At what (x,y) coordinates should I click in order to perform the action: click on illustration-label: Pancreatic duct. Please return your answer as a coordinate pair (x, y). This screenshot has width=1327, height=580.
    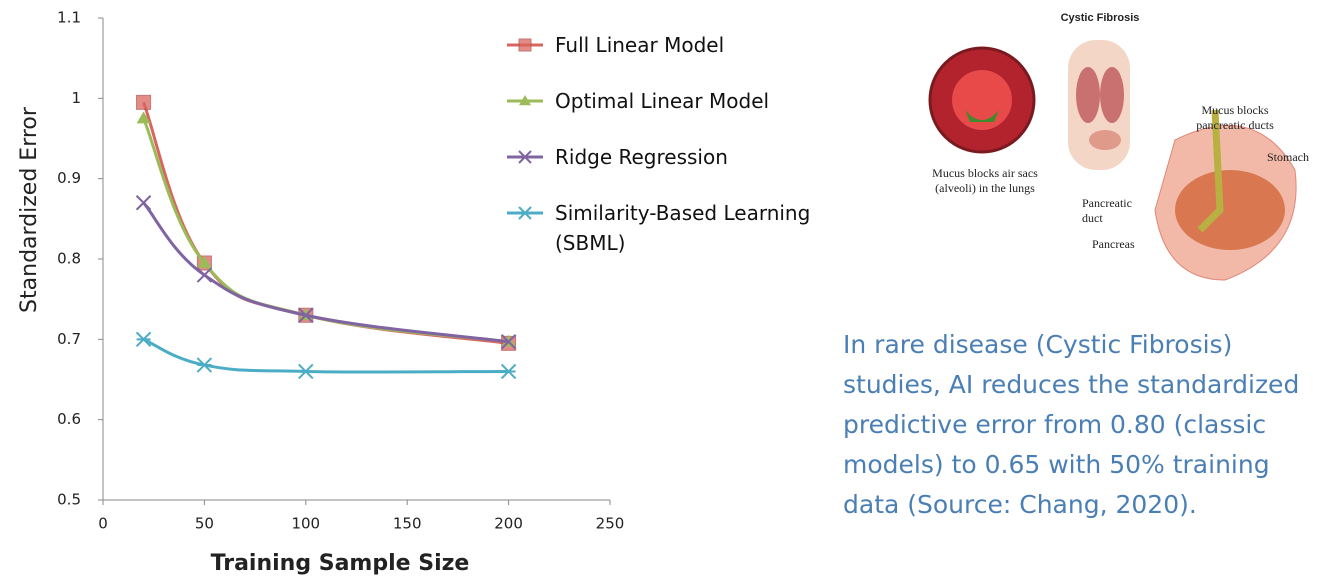
    Looking at the image, I should click on (1107, 210).